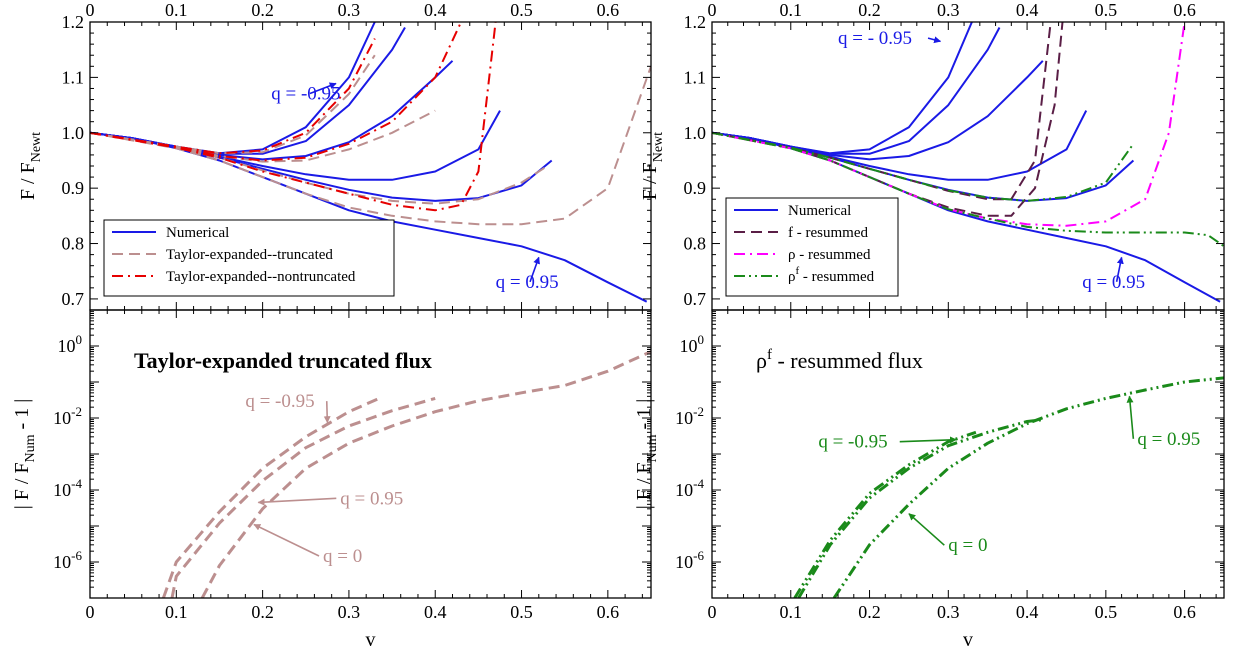 The width and height of the screenshot is (1235, 653). What do you see at coordinates (828, 233) in the screenshot?
I see `legend-label: f - resummed` at bounding box center [828, 233].